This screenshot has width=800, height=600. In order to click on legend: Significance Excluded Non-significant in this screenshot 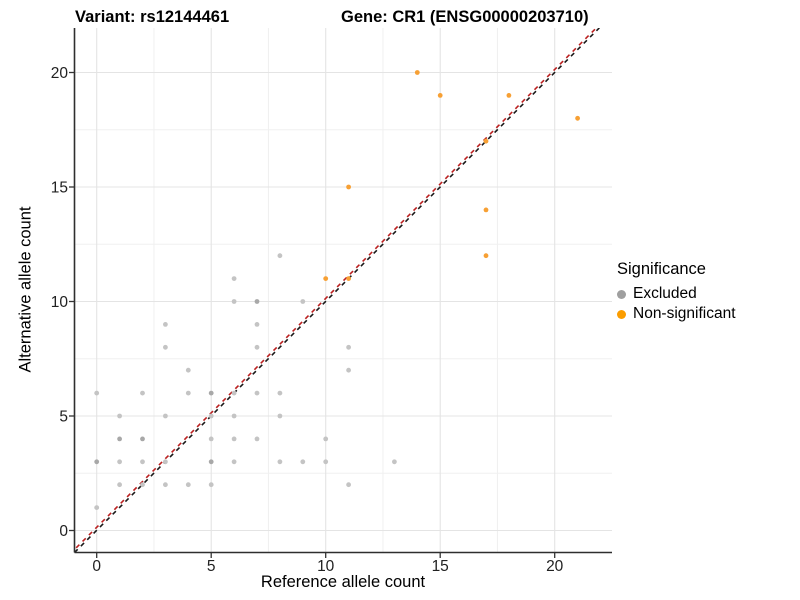, I will do `click(676, 292)`.